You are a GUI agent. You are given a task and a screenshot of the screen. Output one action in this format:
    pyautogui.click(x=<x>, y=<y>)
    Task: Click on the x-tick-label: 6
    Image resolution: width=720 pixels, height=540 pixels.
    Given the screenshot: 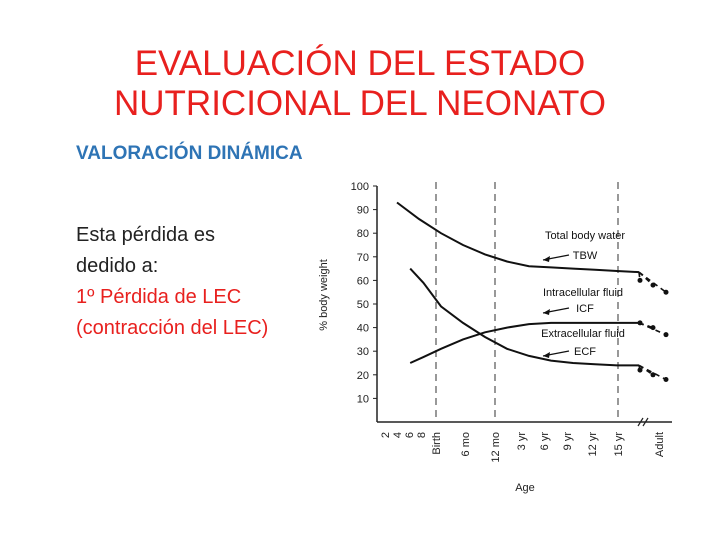 What is the action you would take?
    pyautogui.click(x=410, y=435)
    